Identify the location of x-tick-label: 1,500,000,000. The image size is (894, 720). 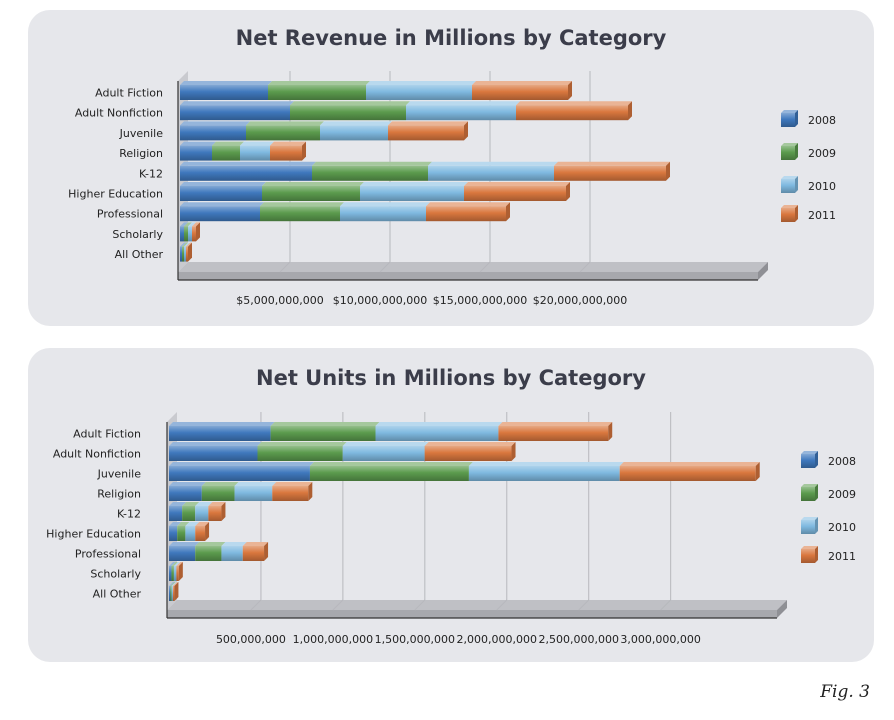
(415, 639).